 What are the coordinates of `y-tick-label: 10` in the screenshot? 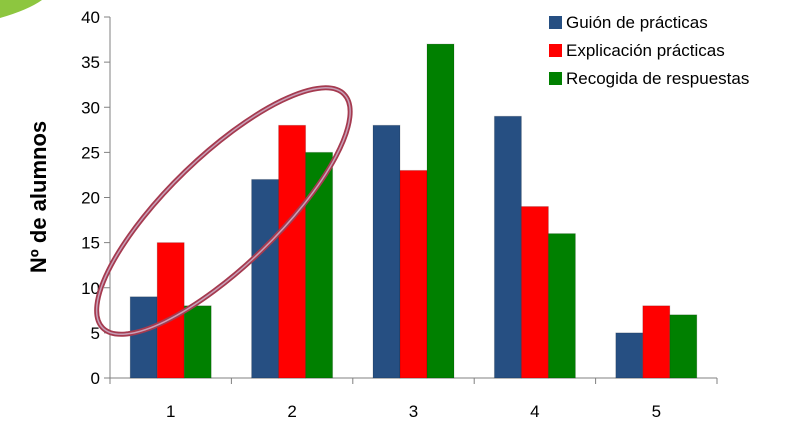 It's located at (90, 288).